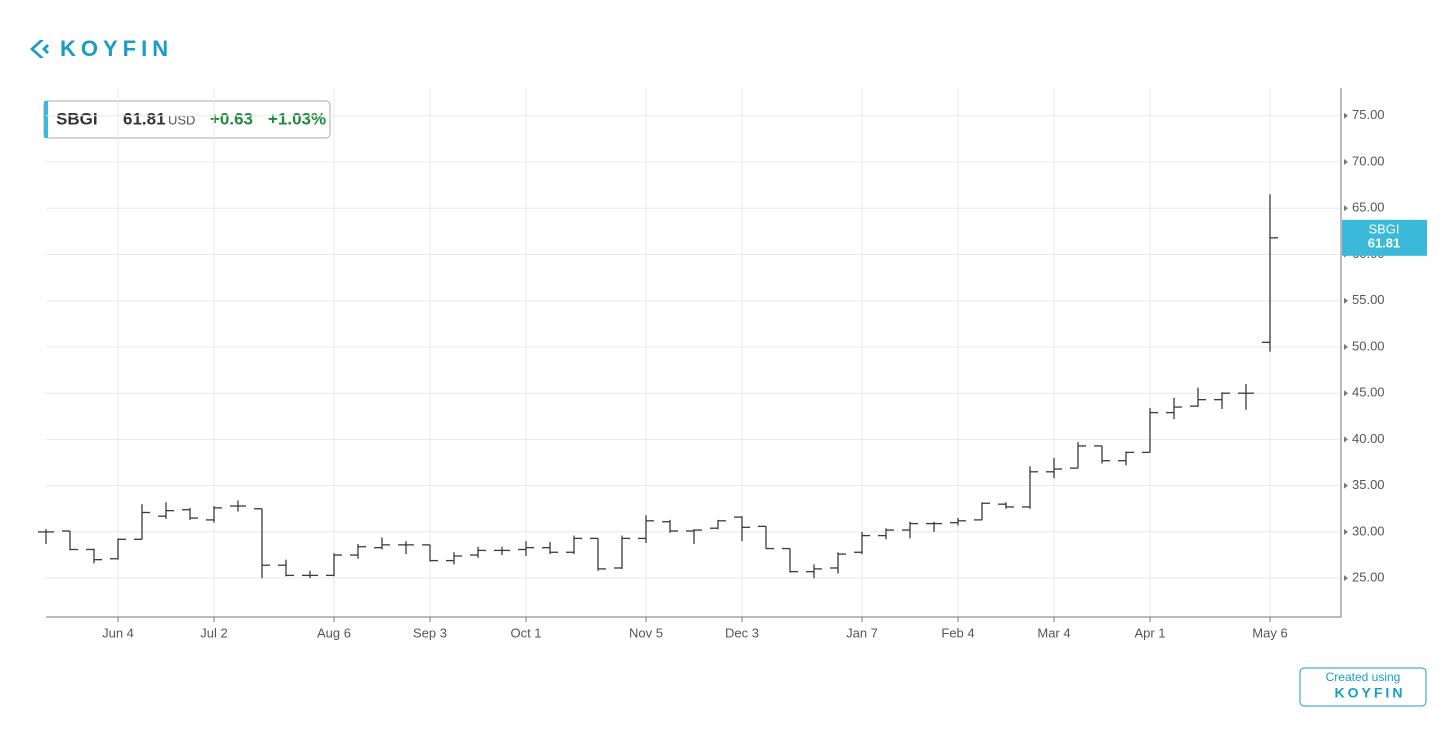  I want to click on quote-box: SBGI 61.81 USD +0.63 +1.03%, so click(187, 119).